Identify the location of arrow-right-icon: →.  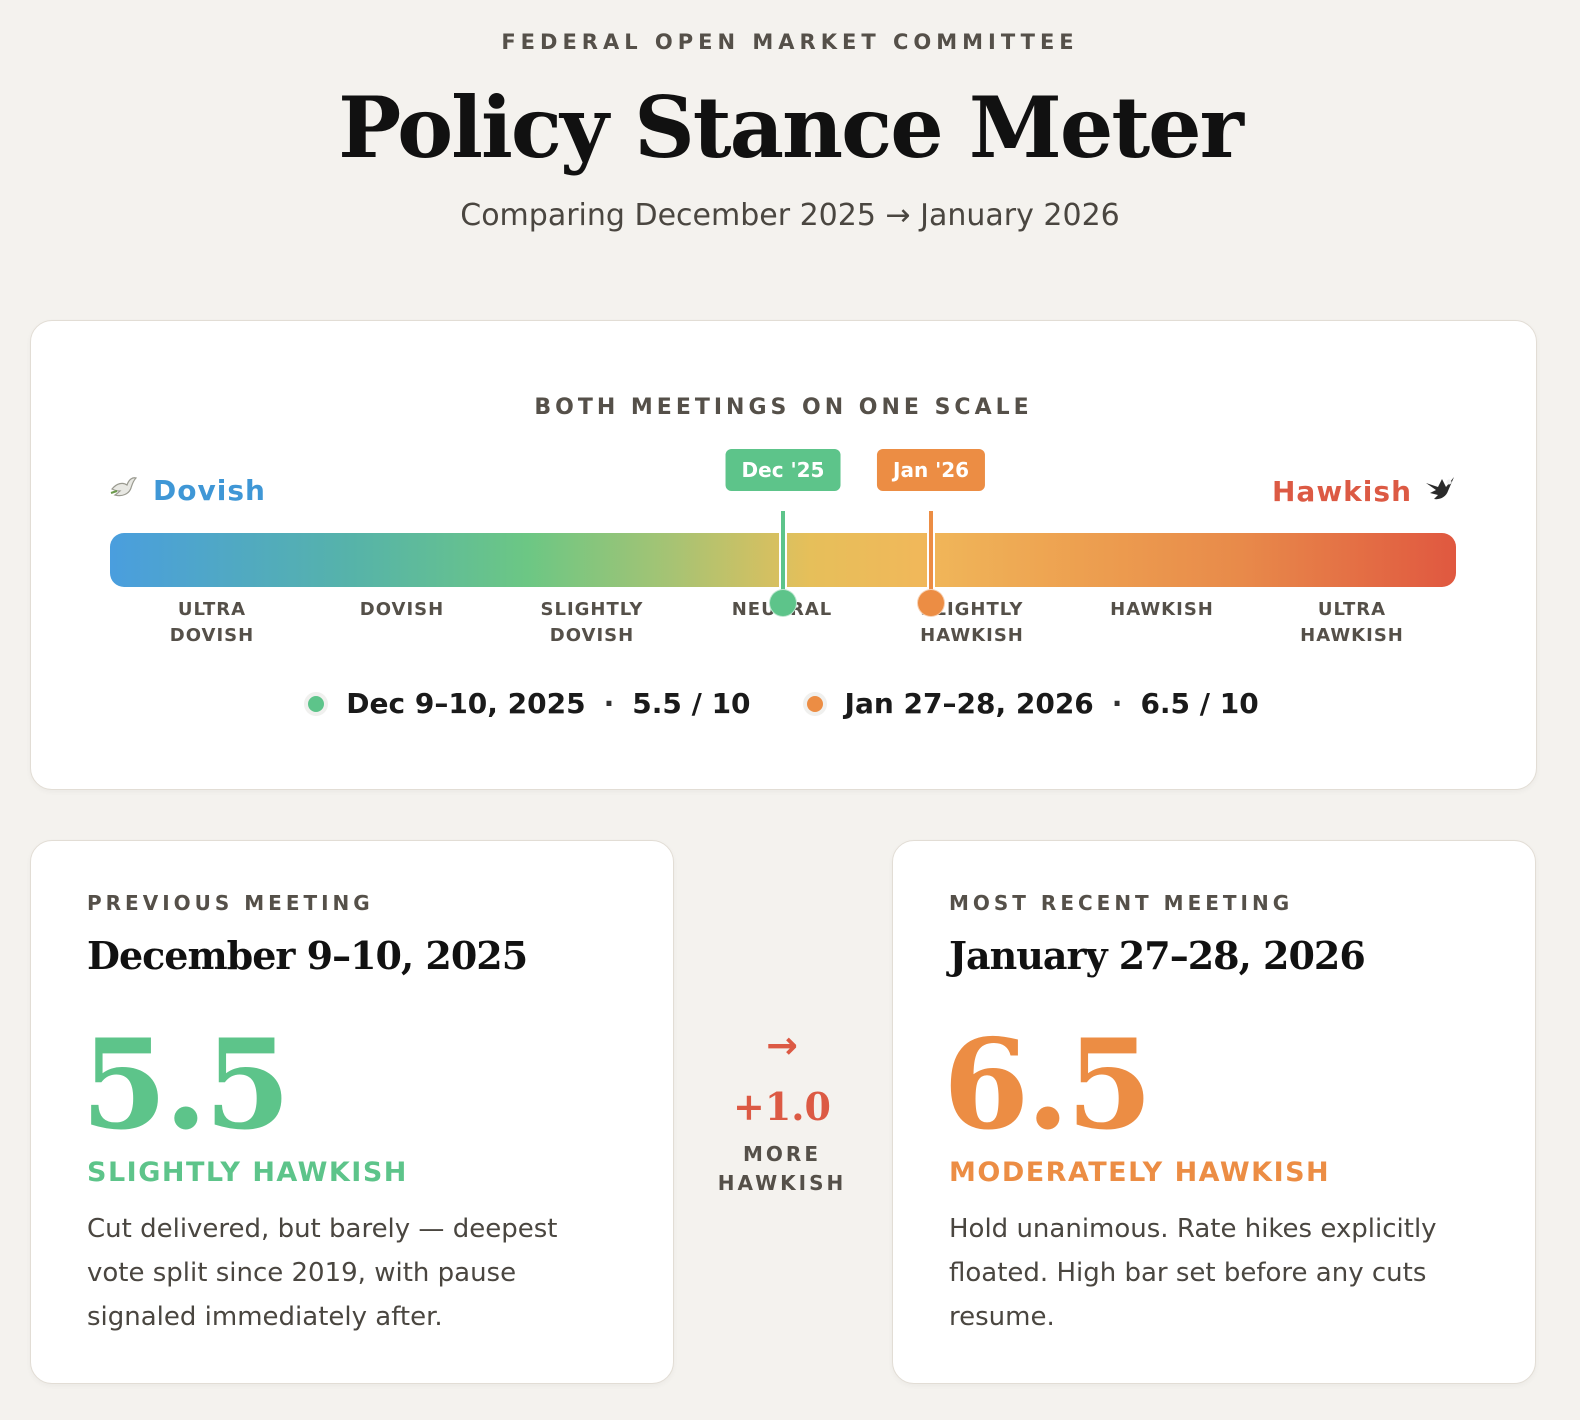
(782, 1045).